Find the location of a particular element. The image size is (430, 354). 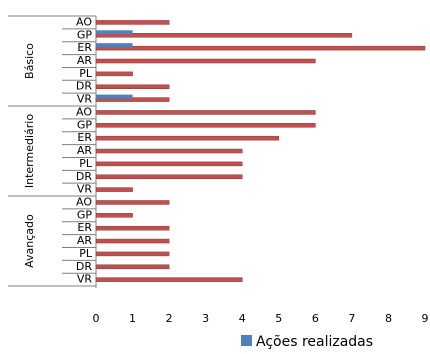

x-tick-label: 6 is located at coordinates (315, 318).